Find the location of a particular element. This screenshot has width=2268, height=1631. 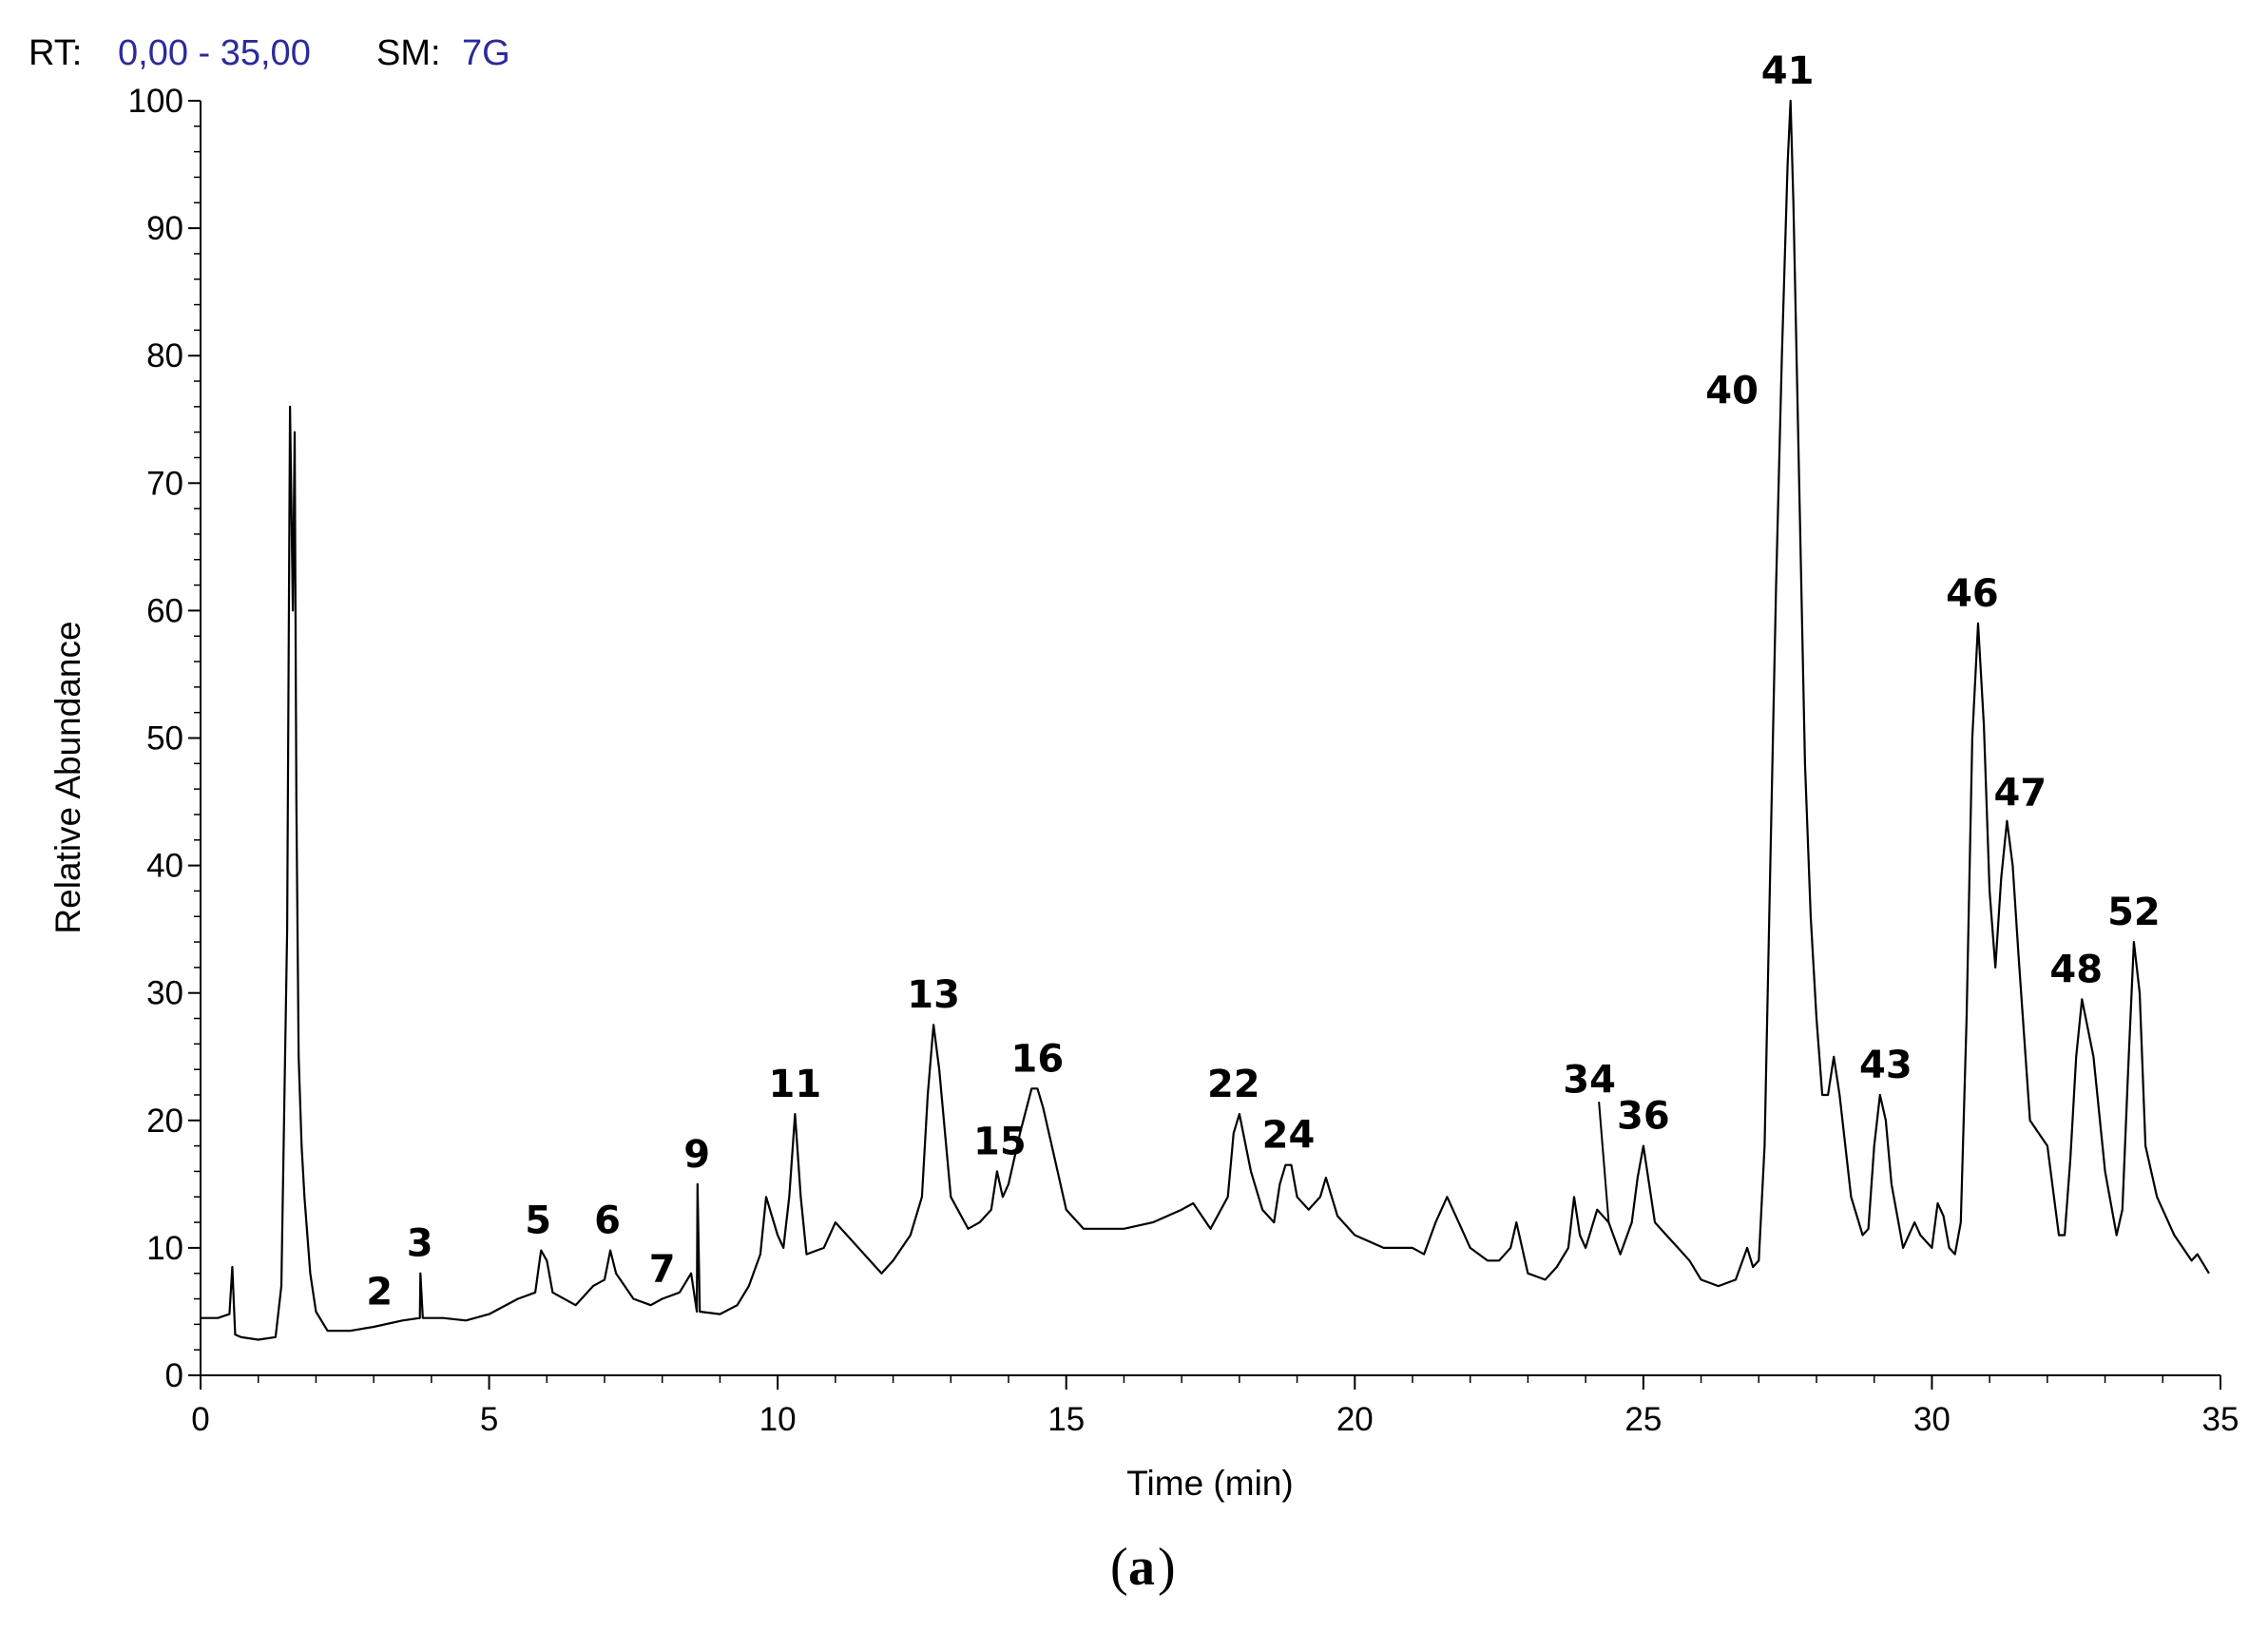

y-tick-label: 30 is located at coordinates (164, 993).